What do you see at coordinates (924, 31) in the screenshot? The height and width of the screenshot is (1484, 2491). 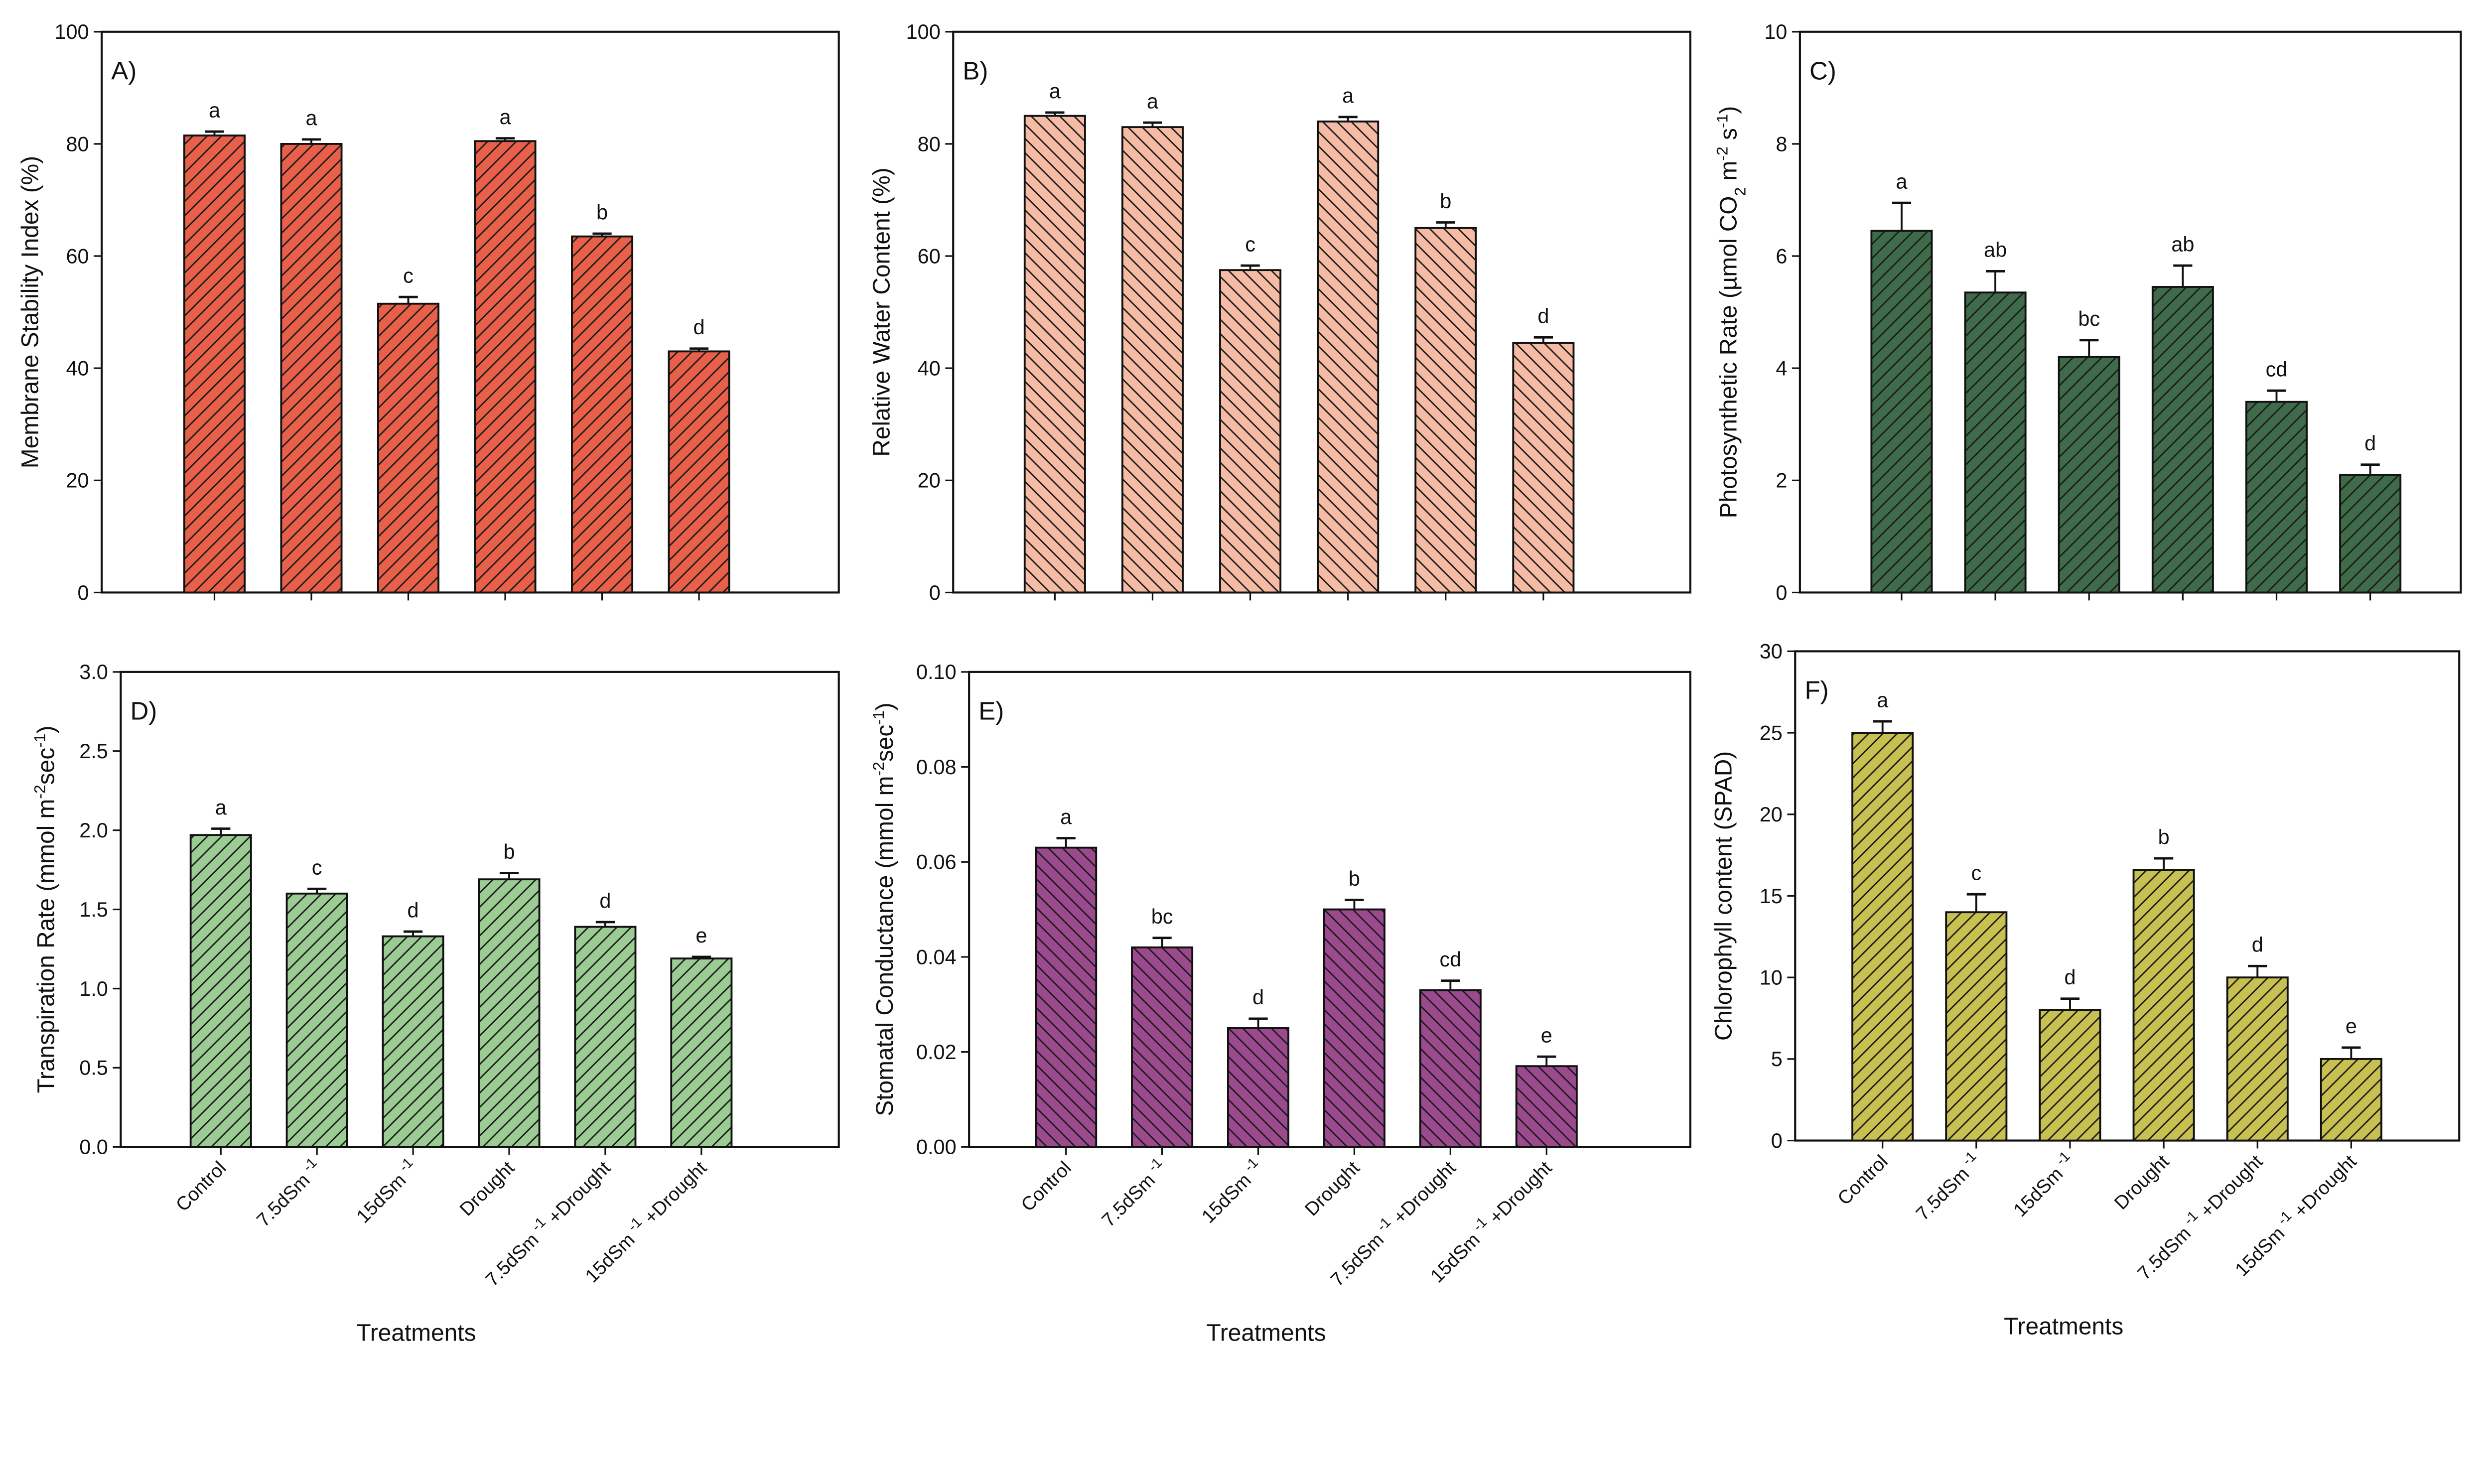 I see `y-tick-label: 100` at bounding box center [924, 31].